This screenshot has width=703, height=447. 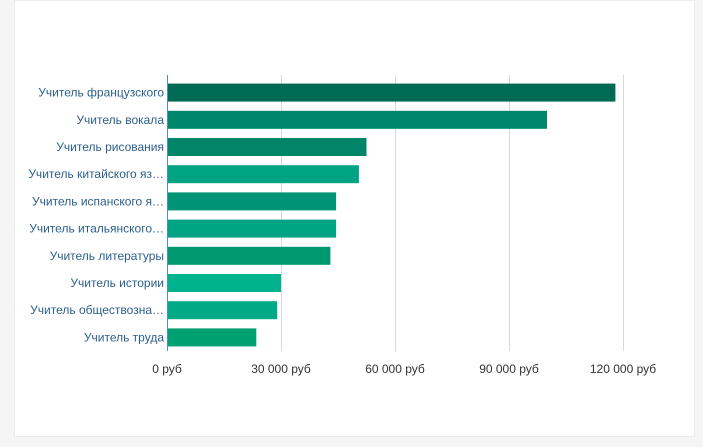 I want to click on category-label: Учитель вокала, so click(x=120, y=120).